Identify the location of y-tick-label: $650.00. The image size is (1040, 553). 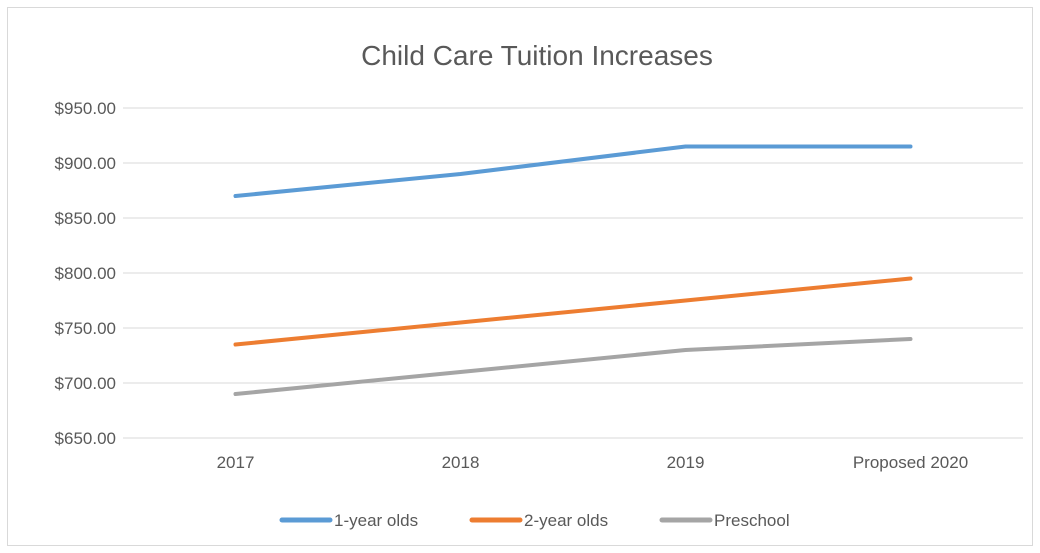
(85, 438).